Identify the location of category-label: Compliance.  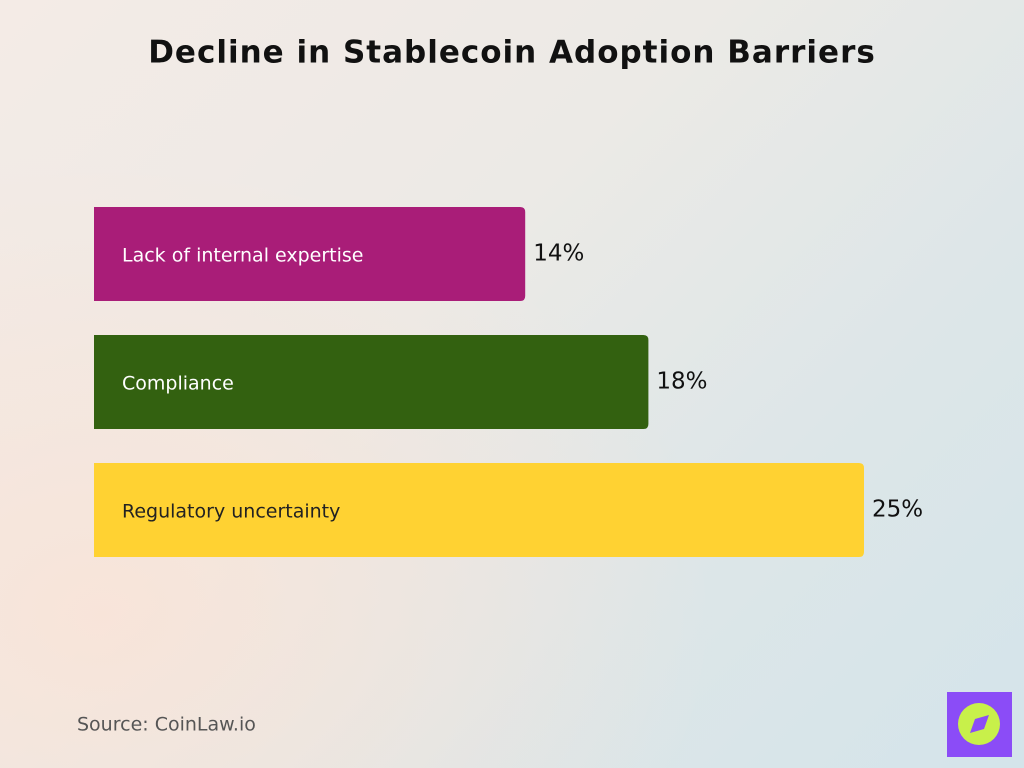
(178, 384).